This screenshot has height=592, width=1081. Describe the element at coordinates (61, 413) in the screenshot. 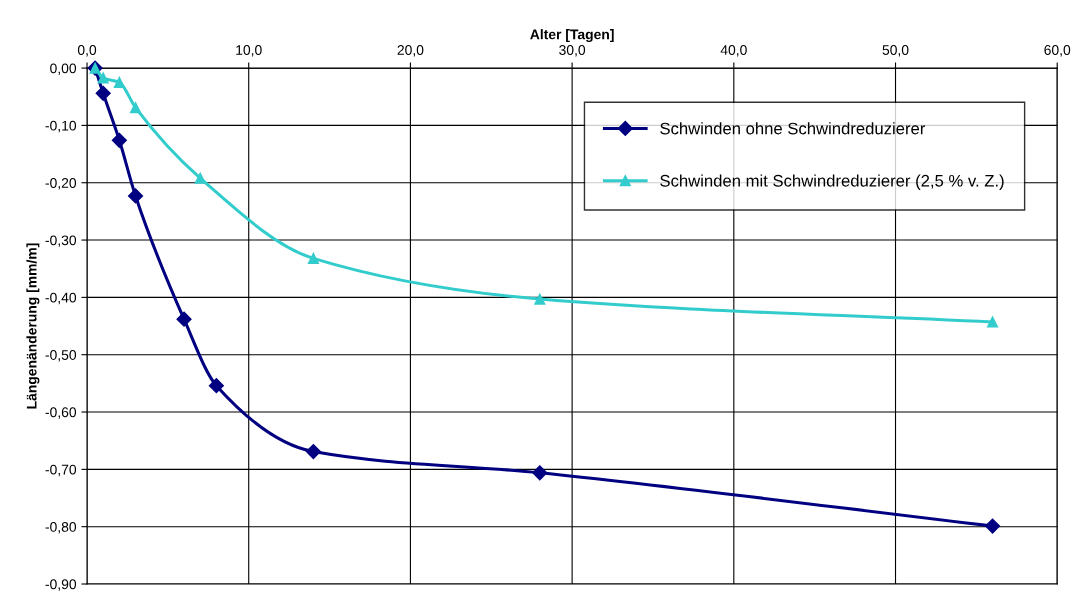

I see `y-tick-label: -0,60` at that location.